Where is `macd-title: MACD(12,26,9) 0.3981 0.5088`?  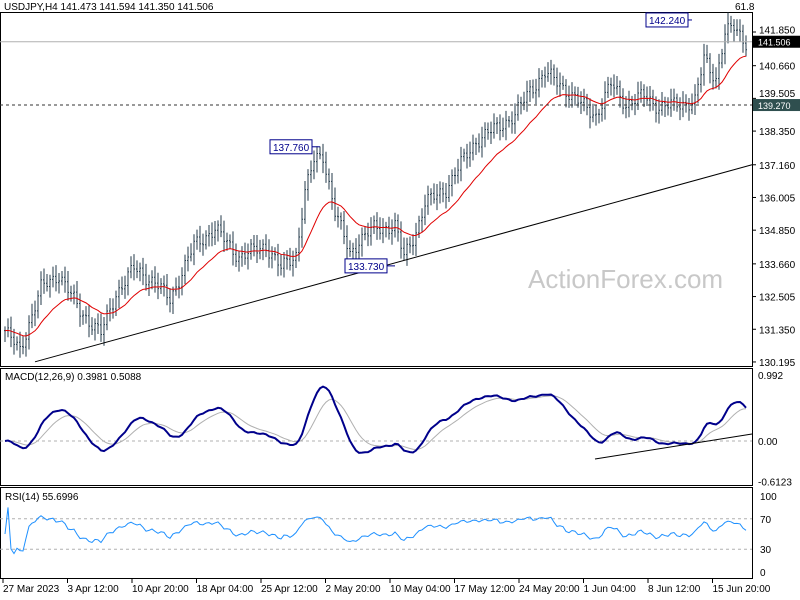 macd-title: MACD(12,26,9) 0.3981 0.5088 is located at coordinates (73, 377).